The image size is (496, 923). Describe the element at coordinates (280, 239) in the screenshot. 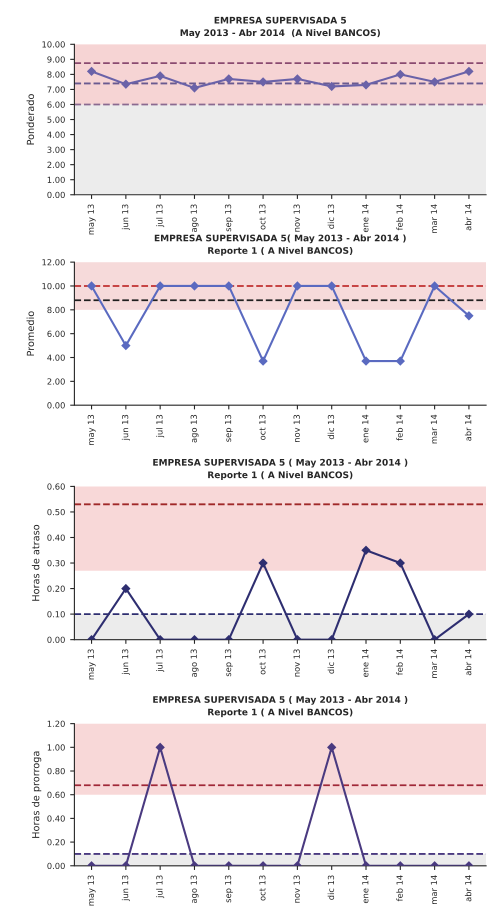

I see `chart-title: EMPRESA SUPERVISADA 5( May 2013 - Abr 2014 )` at that location.